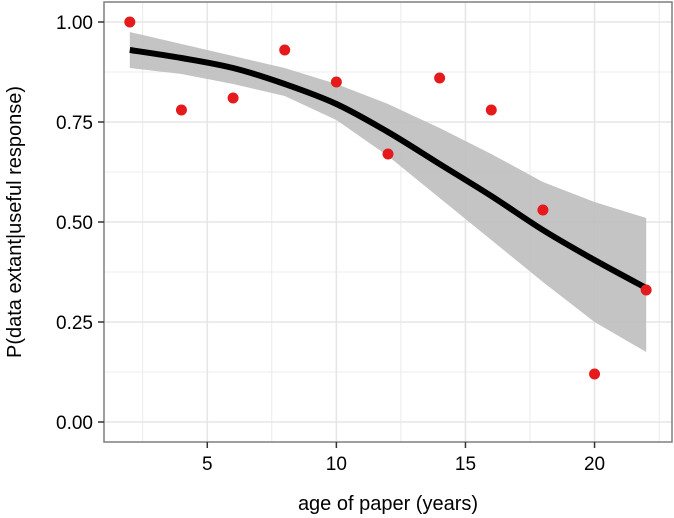 The image size is (674, 518). What do you see at coordinates (403, 458) in the screenshot?
I see `x-axis: 5 10 15 20` at bounding box center [403, 458].